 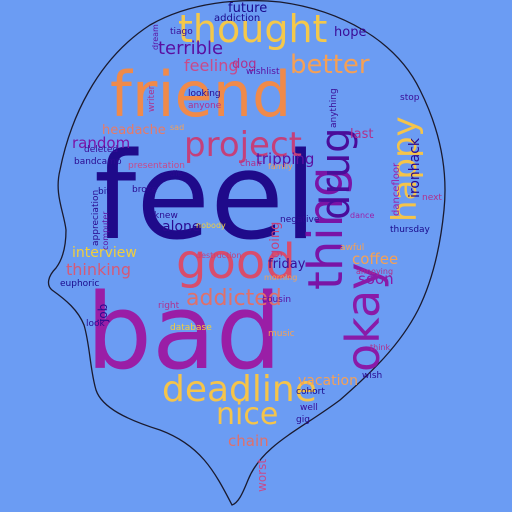 What do you see at coordinates (239, 389) in the screenshot?
I see `word: deadline` at bounding box center [239, 389].